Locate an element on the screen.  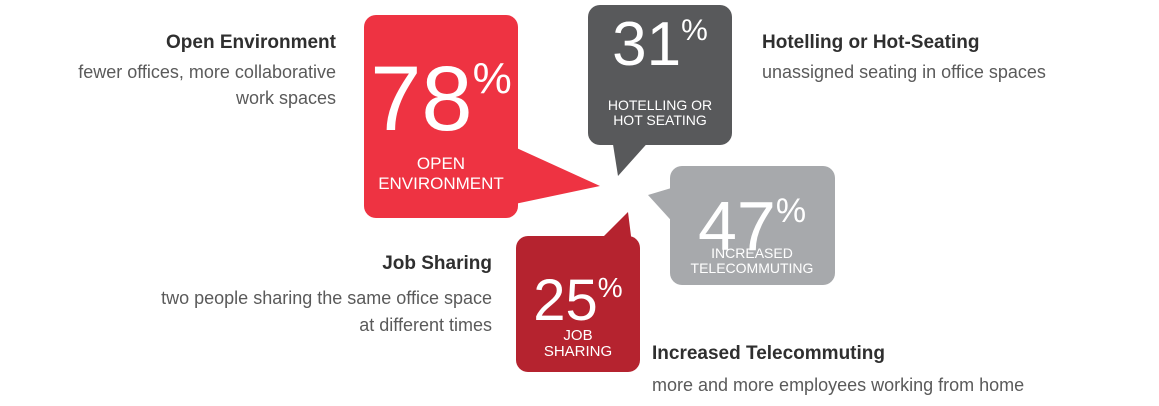
item-title: Increased Telecommuting is located at coordinates (768, 353).